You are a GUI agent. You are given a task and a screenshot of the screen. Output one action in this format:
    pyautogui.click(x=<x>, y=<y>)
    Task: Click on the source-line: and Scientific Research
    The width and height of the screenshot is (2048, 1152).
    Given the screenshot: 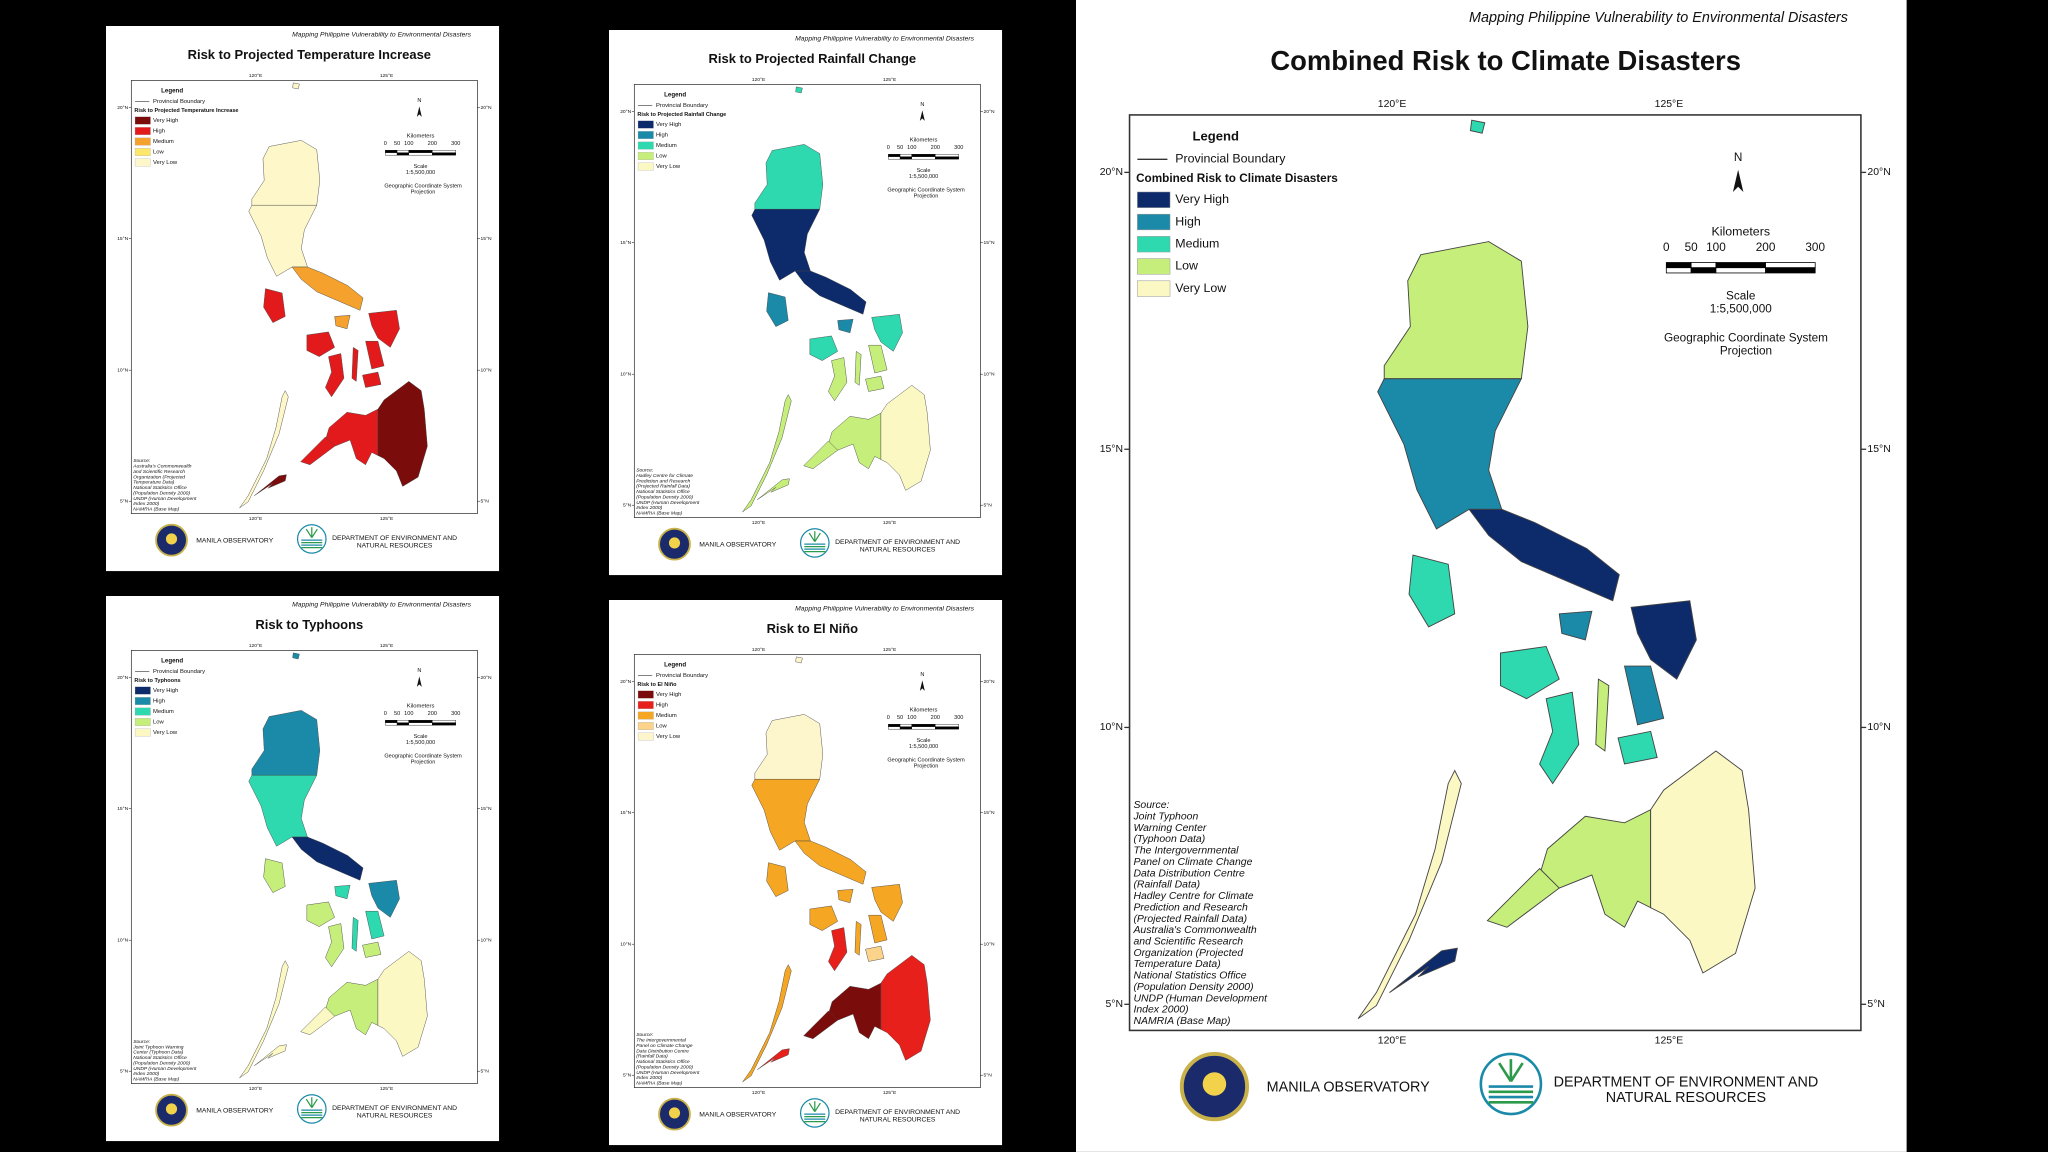 What is the action you would take?
    pyautogui.click(x=159, y=472)
    